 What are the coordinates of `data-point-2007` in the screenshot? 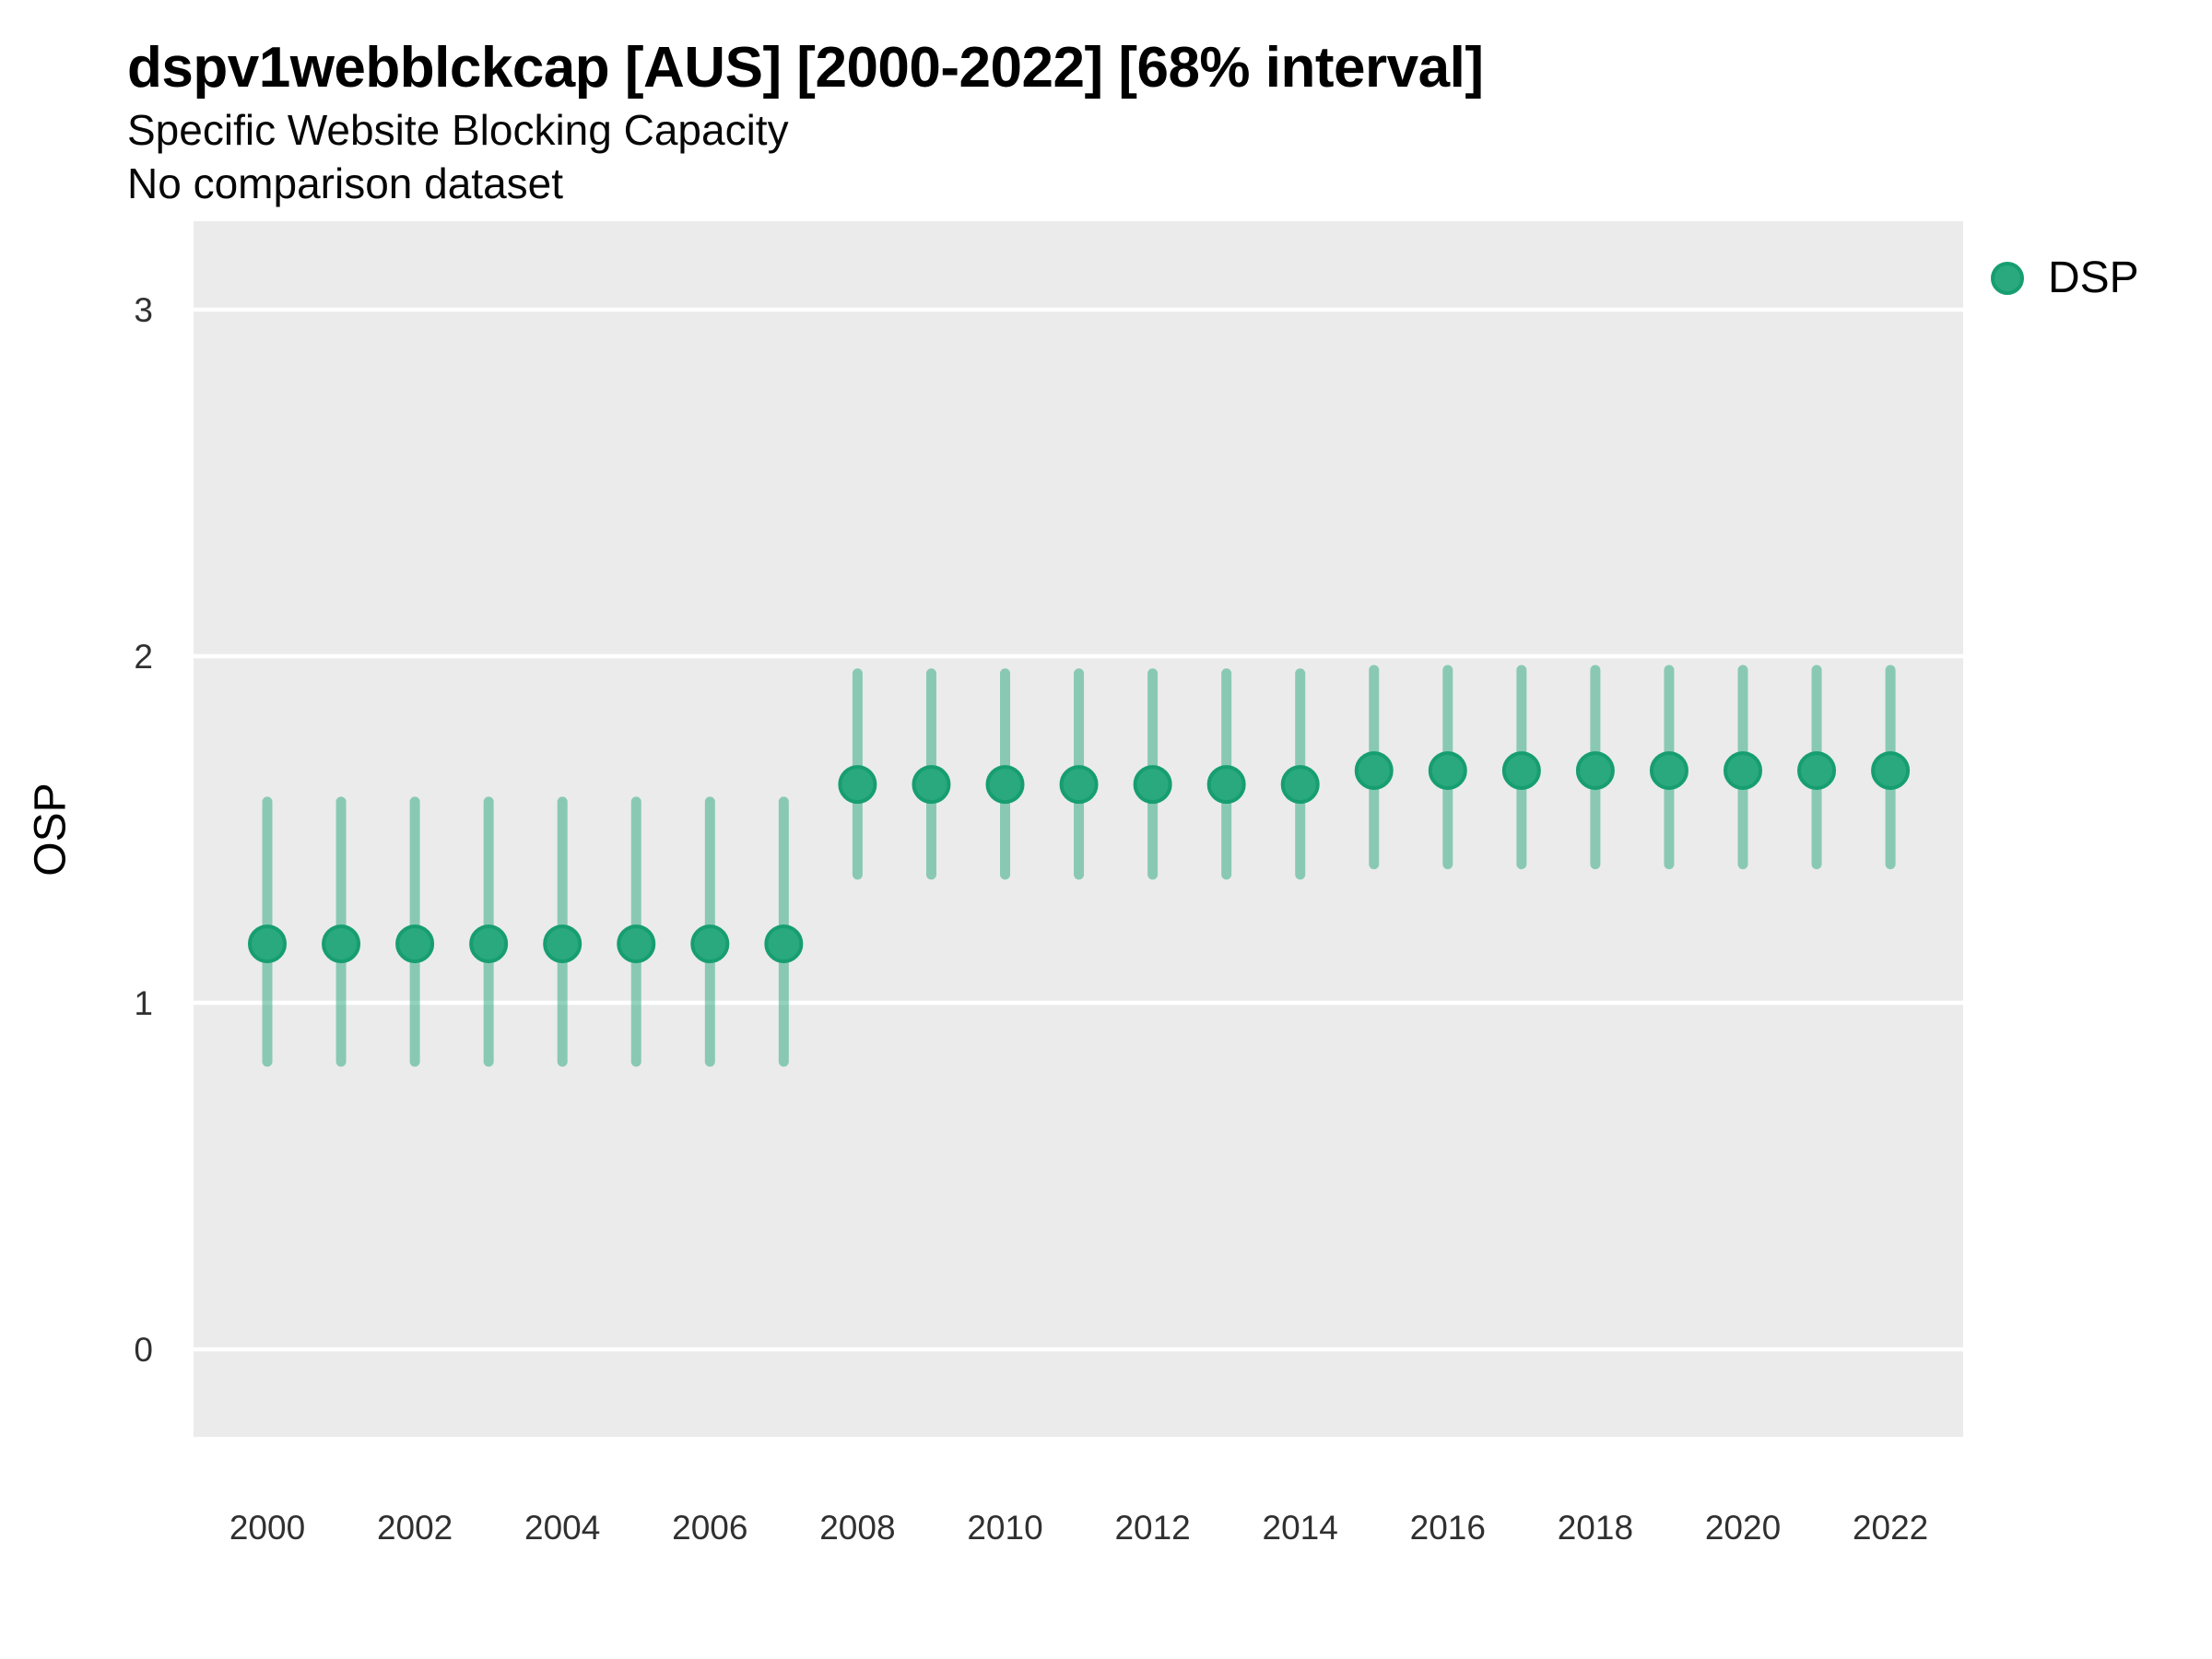 It's located at (784, 944).